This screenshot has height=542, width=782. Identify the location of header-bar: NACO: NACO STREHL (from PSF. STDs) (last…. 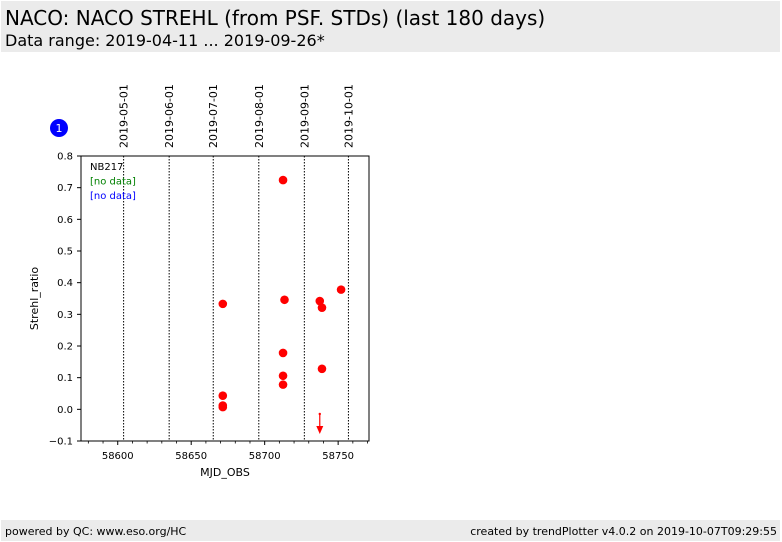
(390, 26).